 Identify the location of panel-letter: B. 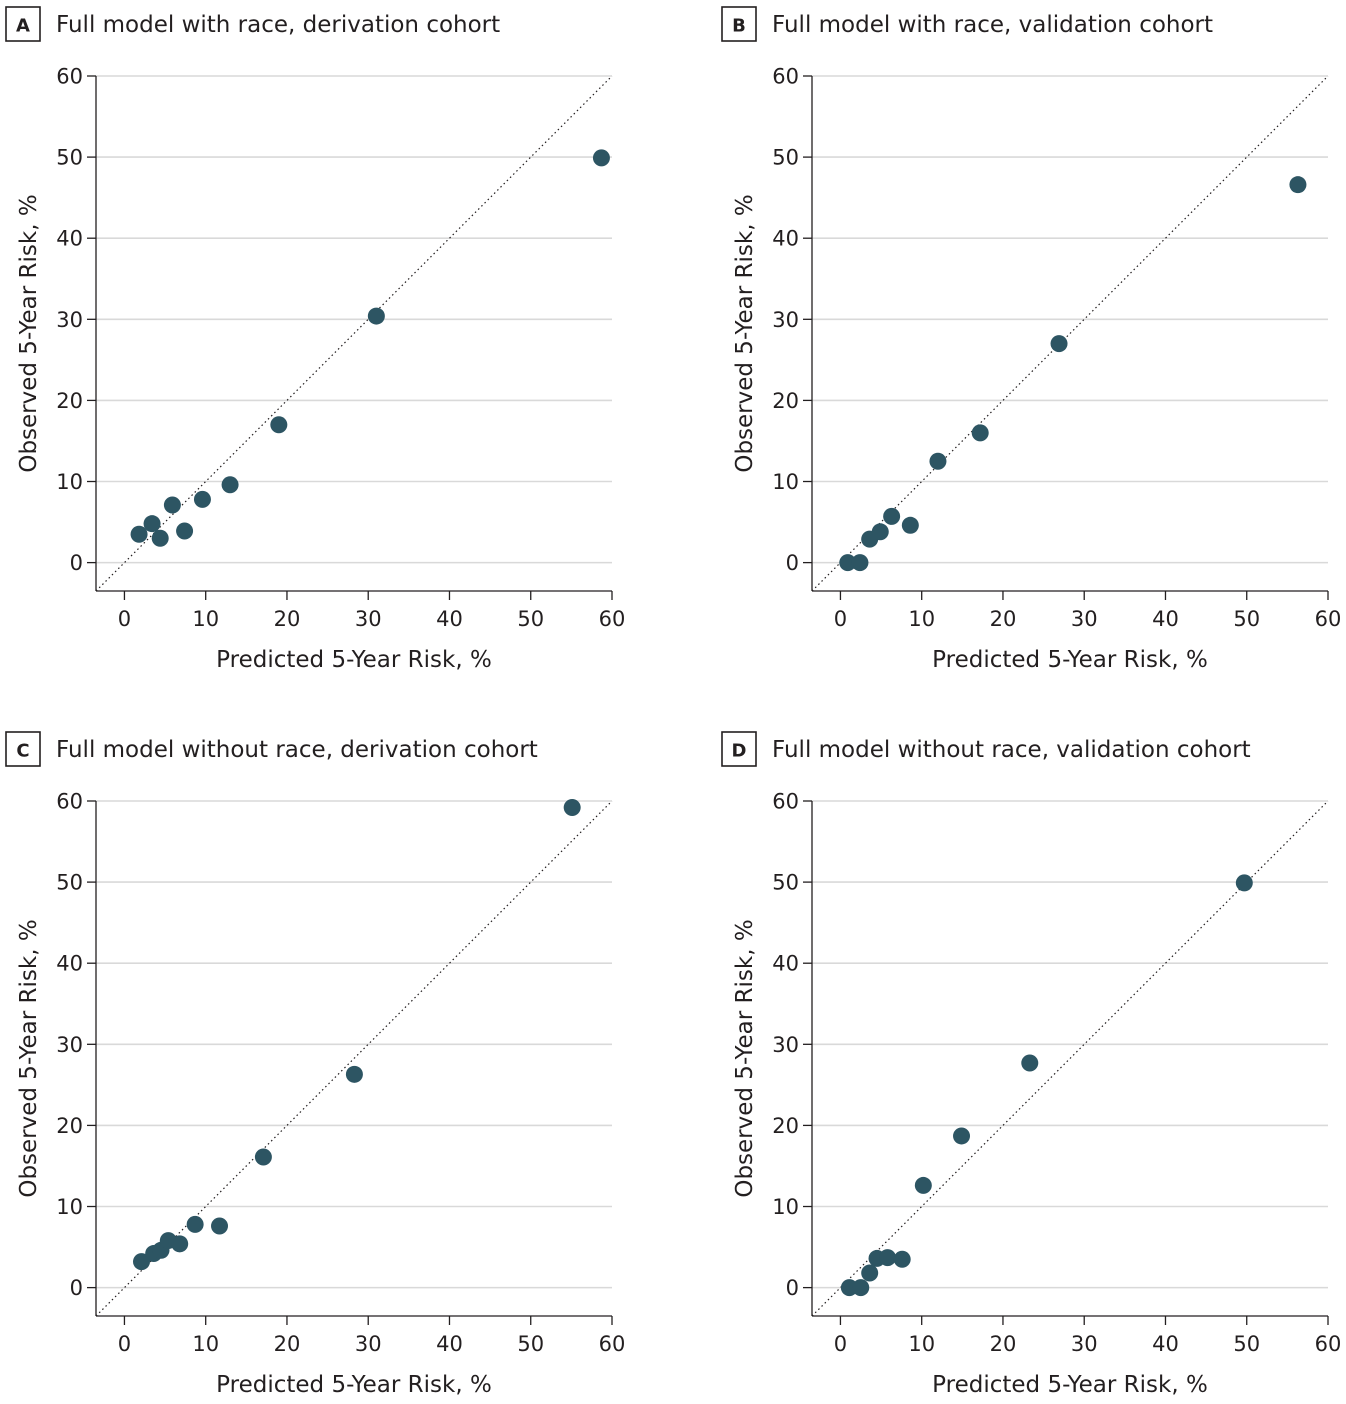
(739, 26).